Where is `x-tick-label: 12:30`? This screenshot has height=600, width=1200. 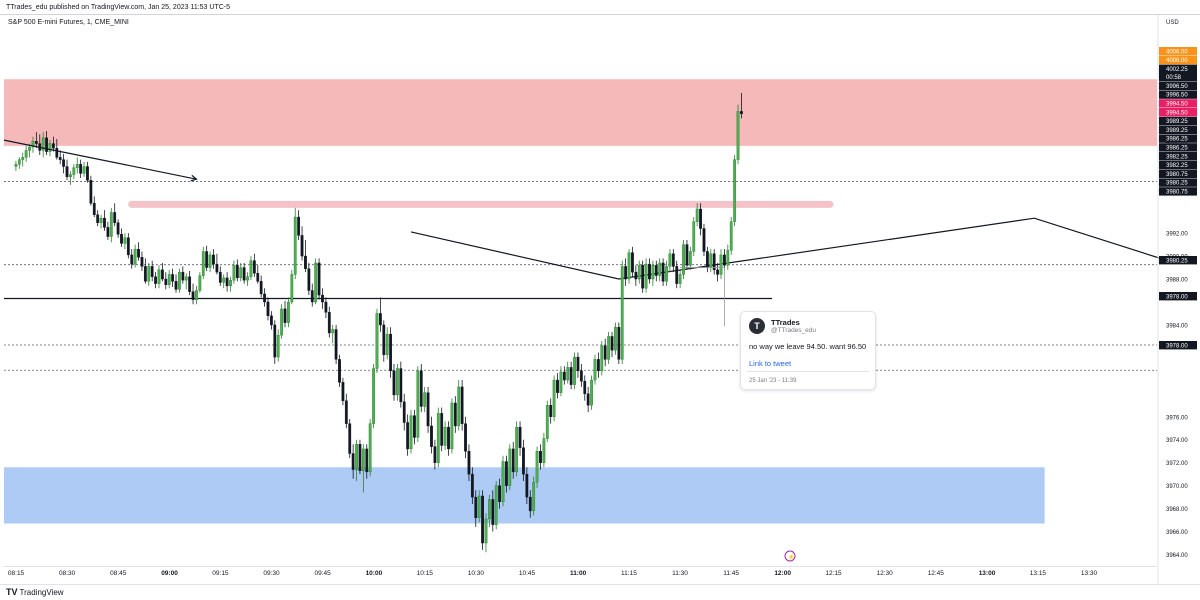
x-tick-label: 12:30 is located at coordinates (885, 573).